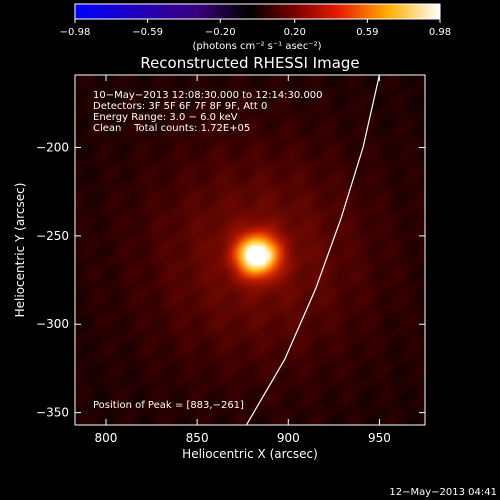 This screenshot has width=500, height=500. Describe the element at coordinates (295, 32) in the screenshot. I see `colorbar-tick-label: 0.20` at that location.